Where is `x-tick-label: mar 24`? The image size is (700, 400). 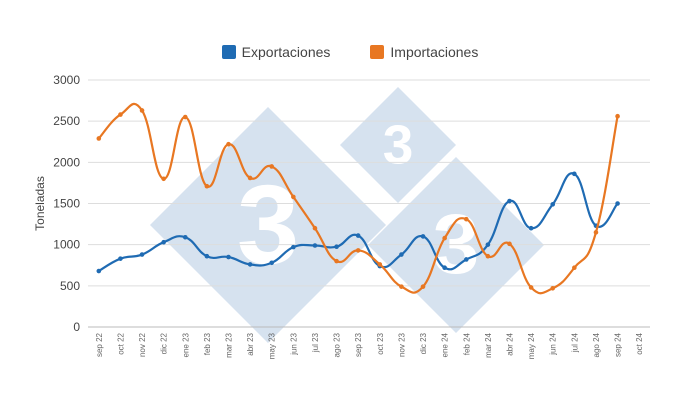 x-tick-label: mar 24 is located at coordinates (488, 344).